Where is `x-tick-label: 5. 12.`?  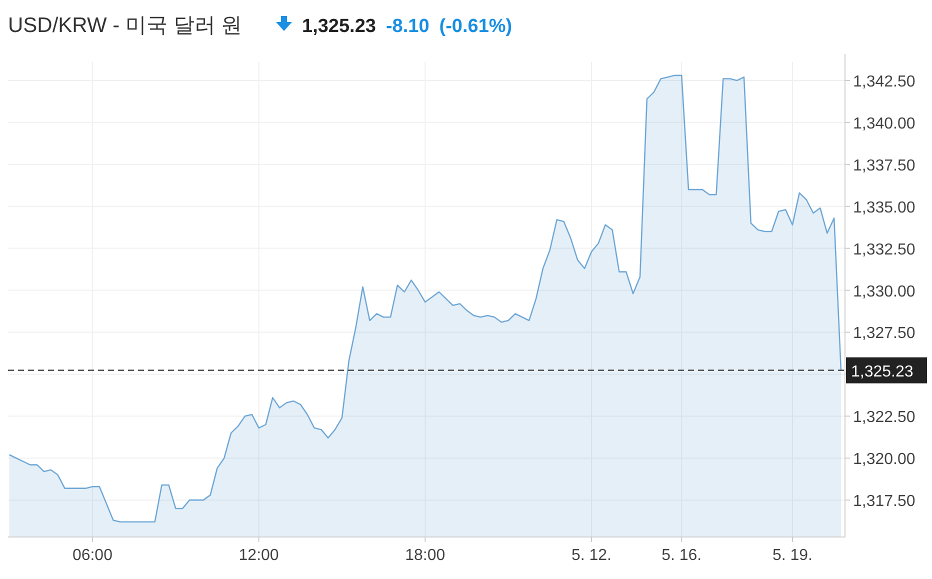 x-tick-label: 5. 12. is located at coordinates (591, 555).